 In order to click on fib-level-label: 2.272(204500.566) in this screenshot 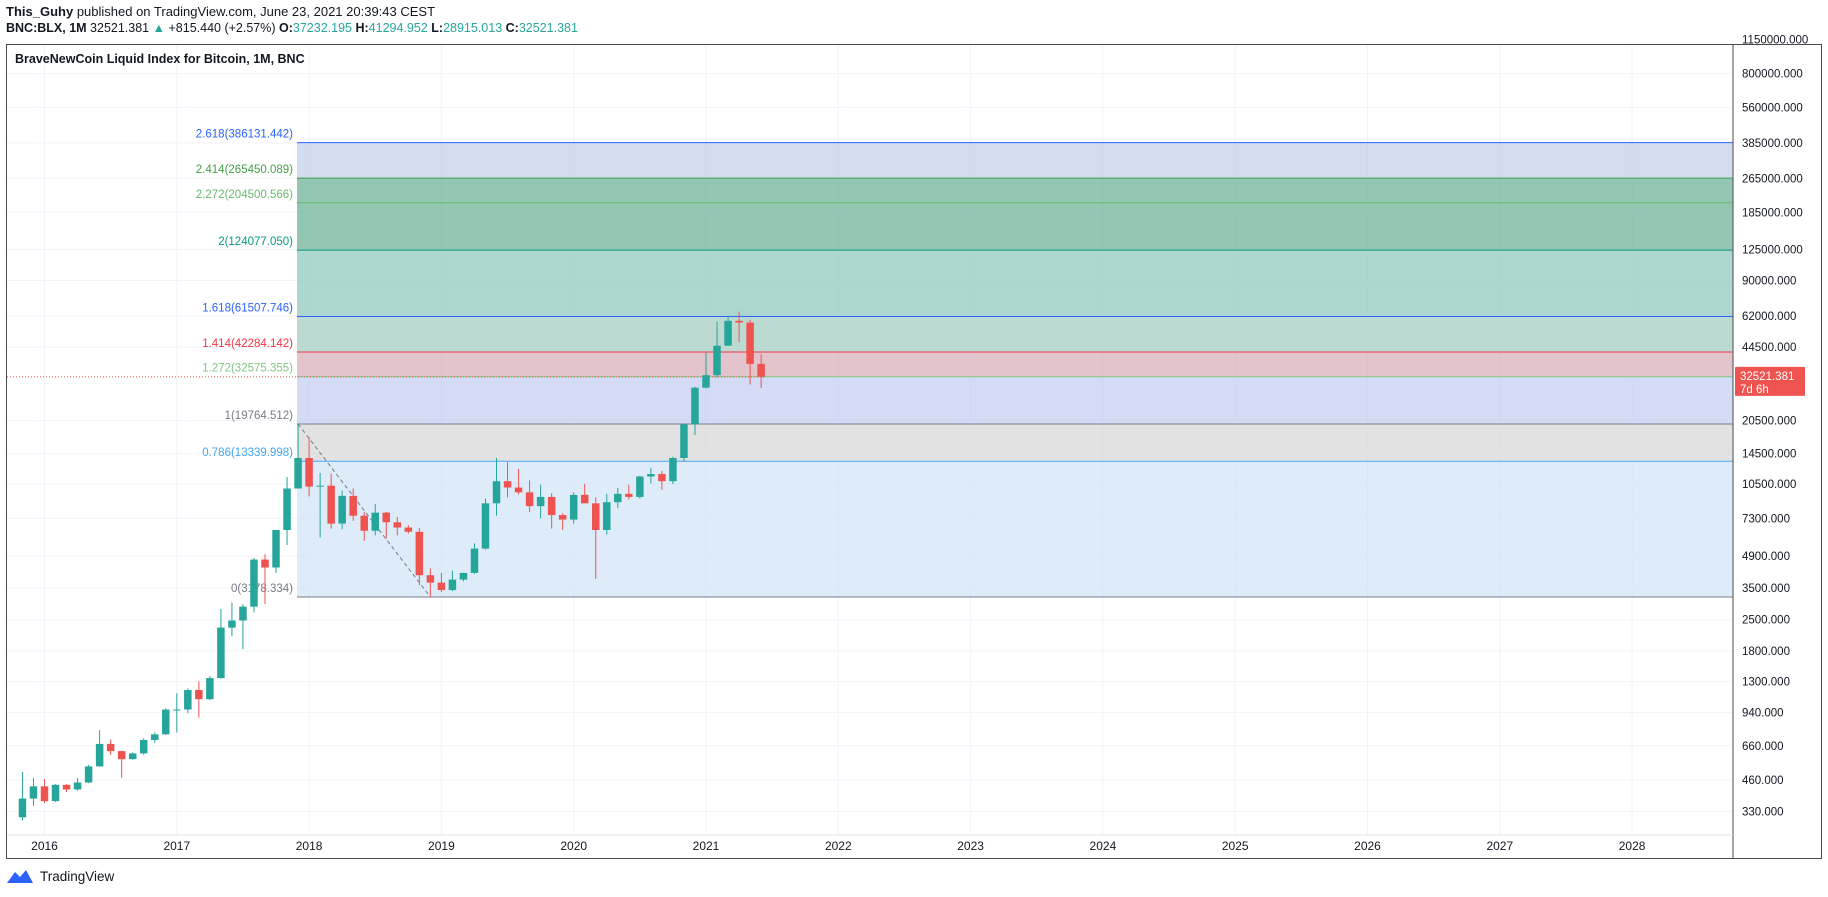, I will do `click(244, 195)`.